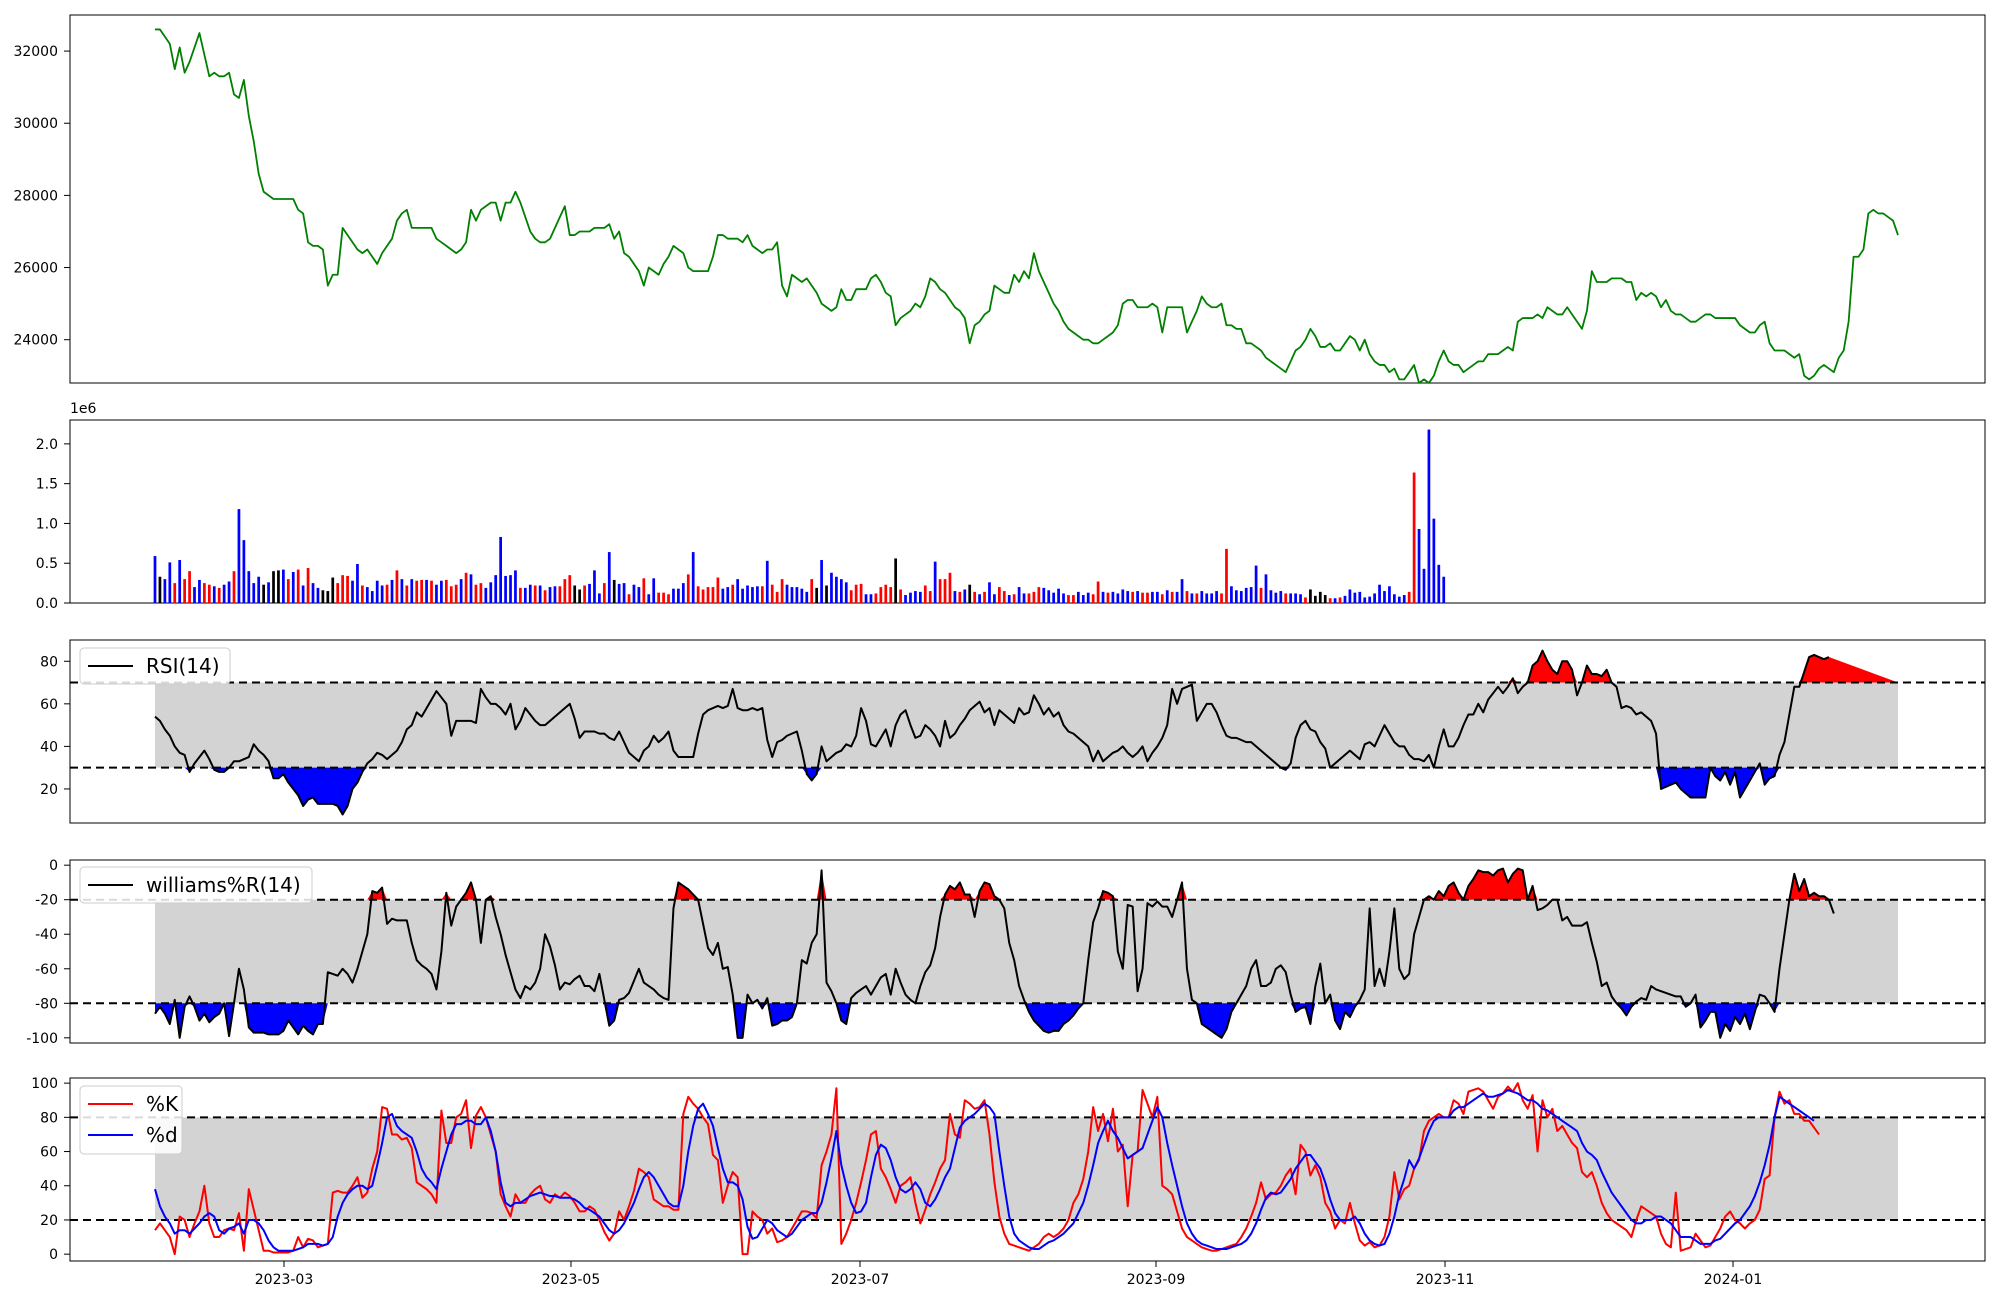 The image size is (2000, 1300). I want to click on williams-oversold-fill, so click(1026, 1020).